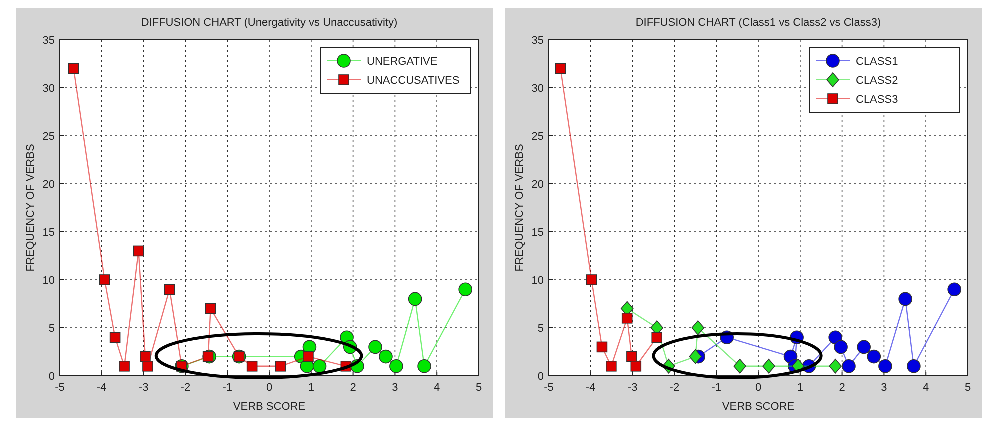 Image resolution: width=989 pixels, height=426 pixels. What do you see at coordinates (877, 62) in the screenshot?
I see `legend-label: CLASS1` at bounding box center [877, 62].